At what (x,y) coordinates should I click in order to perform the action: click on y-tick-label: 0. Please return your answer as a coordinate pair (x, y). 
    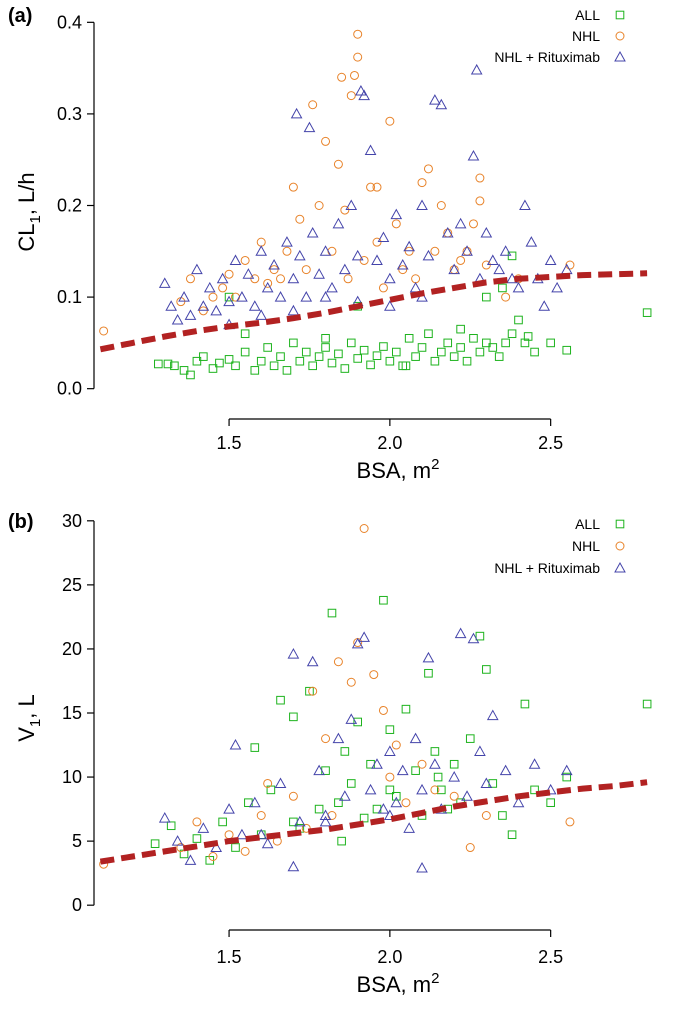
    Looking at the image, I should click on (77, 905).